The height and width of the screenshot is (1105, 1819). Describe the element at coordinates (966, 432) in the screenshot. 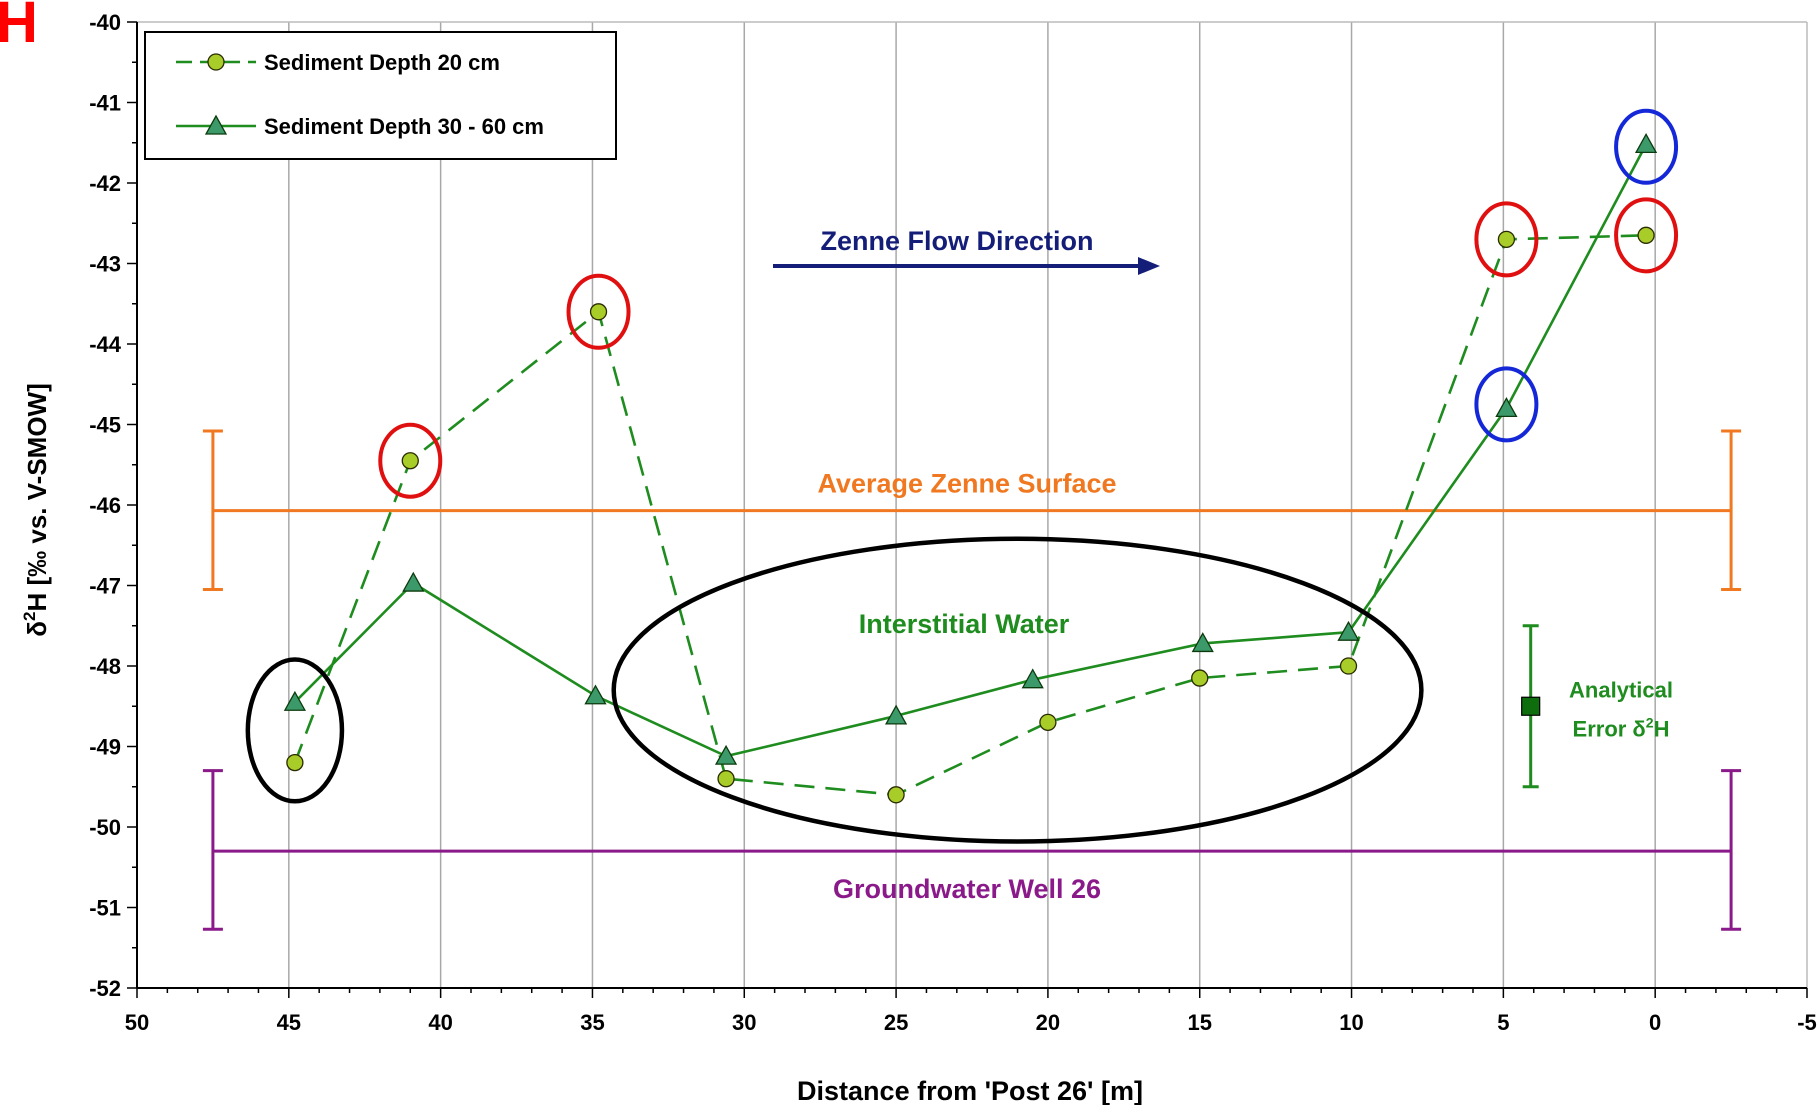

I see `annotations: Zenne Flow Direction Interstitial Water` at that location.